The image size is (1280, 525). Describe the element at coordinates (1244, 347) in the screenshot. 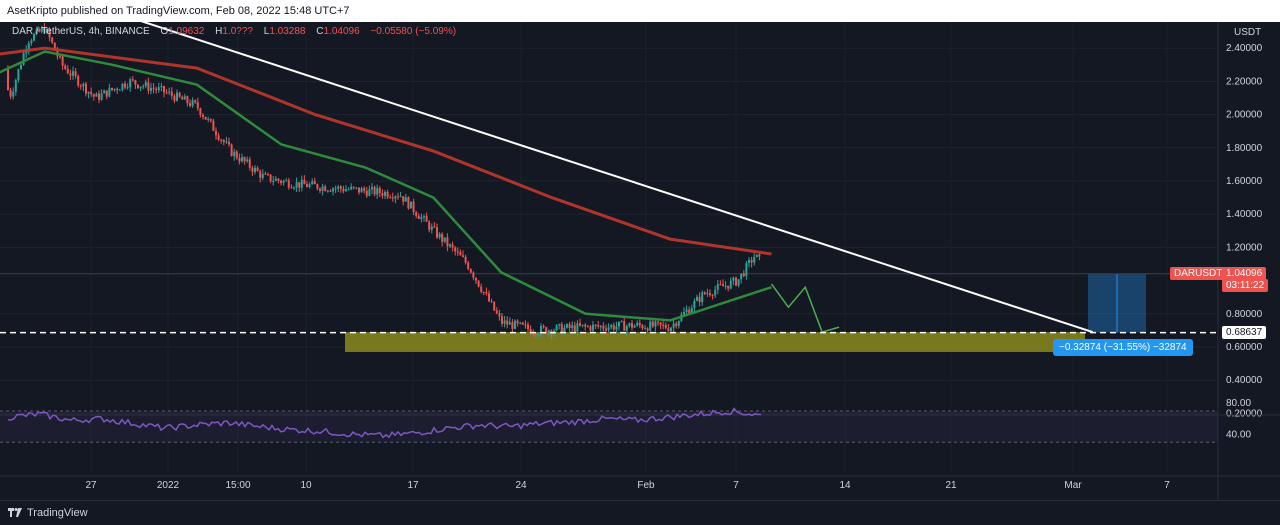

I see `price-tick-label: 0.60000` at that location.